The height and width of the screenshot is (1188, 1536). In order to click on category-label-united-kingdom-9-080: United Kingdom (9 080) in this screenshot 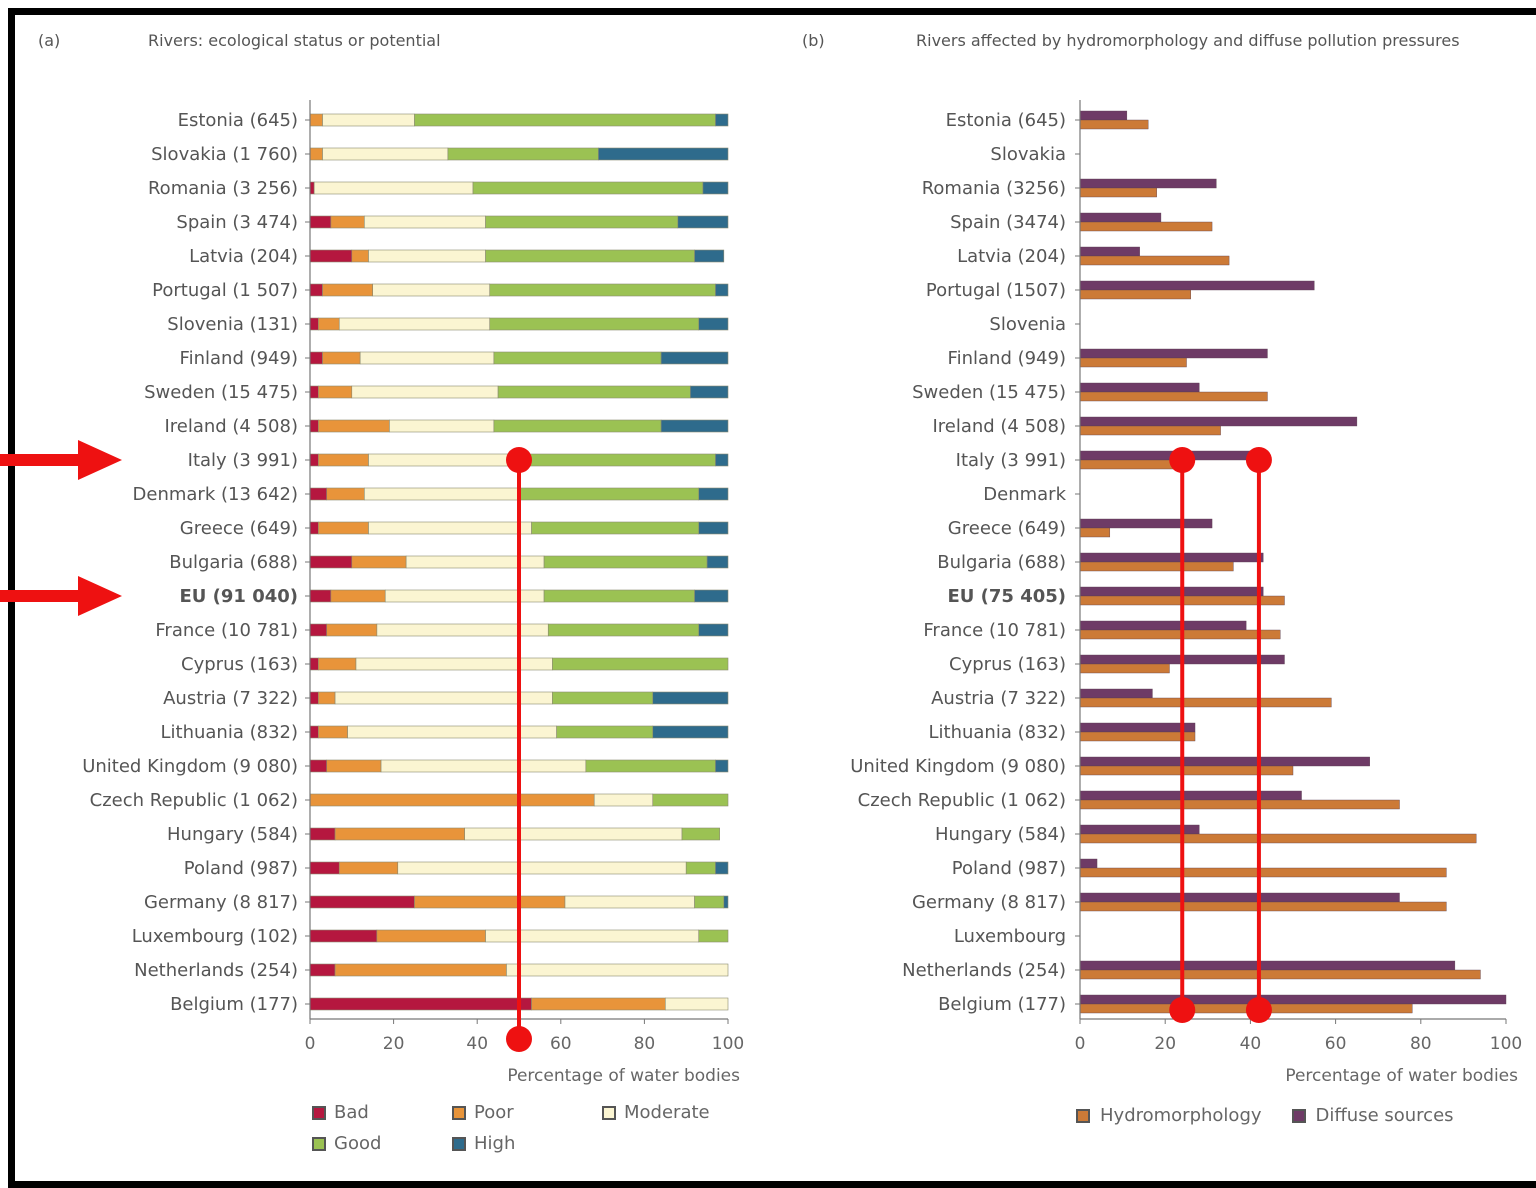, I will do `click(190, 766)`.